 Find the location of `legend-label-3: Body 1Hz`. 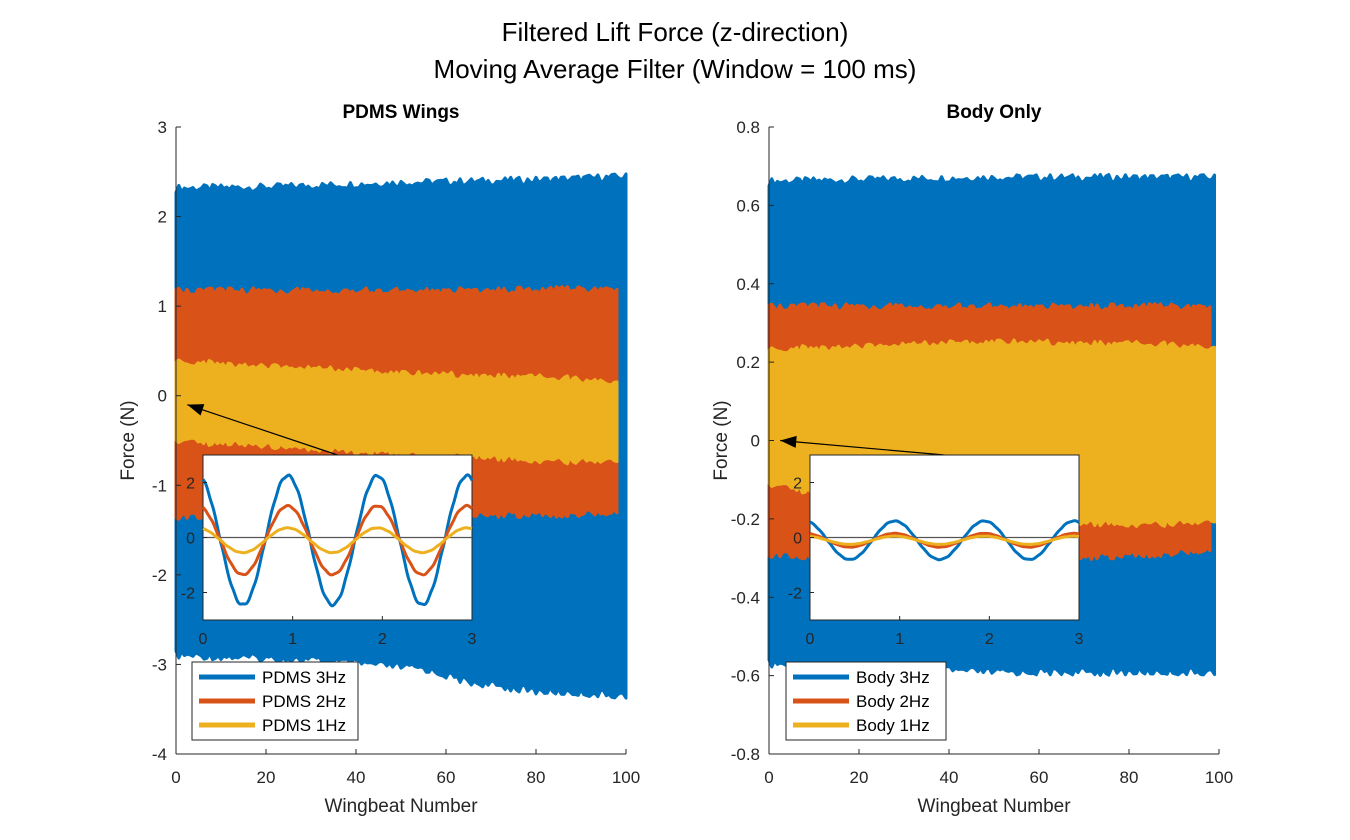

legend-label-3: Body 1Hz is located at coordinates (893, 725).